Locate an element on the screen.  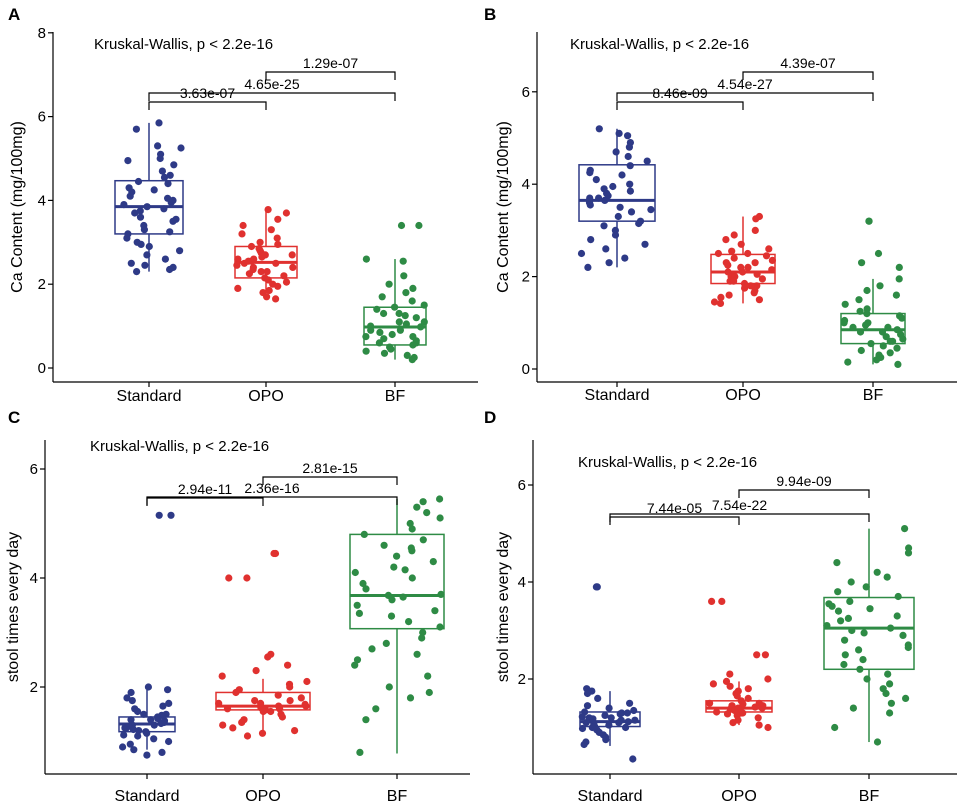
p-value-label: 2.36e-16 is located at coordinates (271, 488).